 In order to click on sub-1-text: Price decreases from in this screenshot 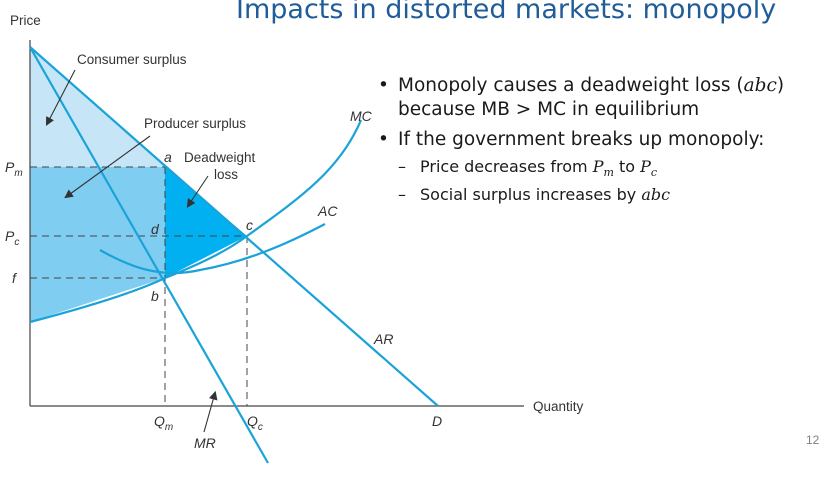, I will do `click(506, 166)`.